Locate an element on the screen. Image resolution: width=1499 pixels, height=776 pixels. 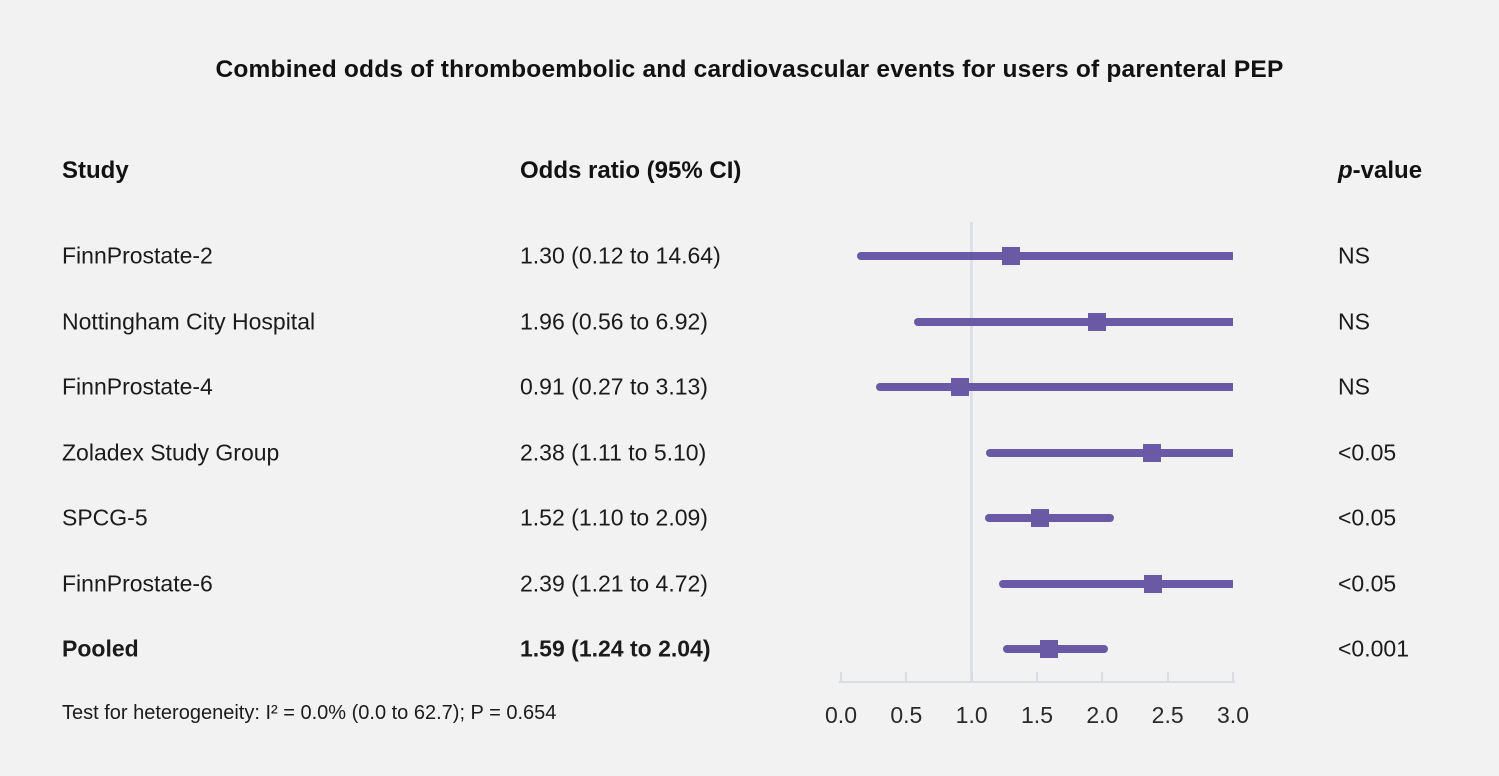
x-axis-tick-label: 0.5 is located at coordinates (906, 715).